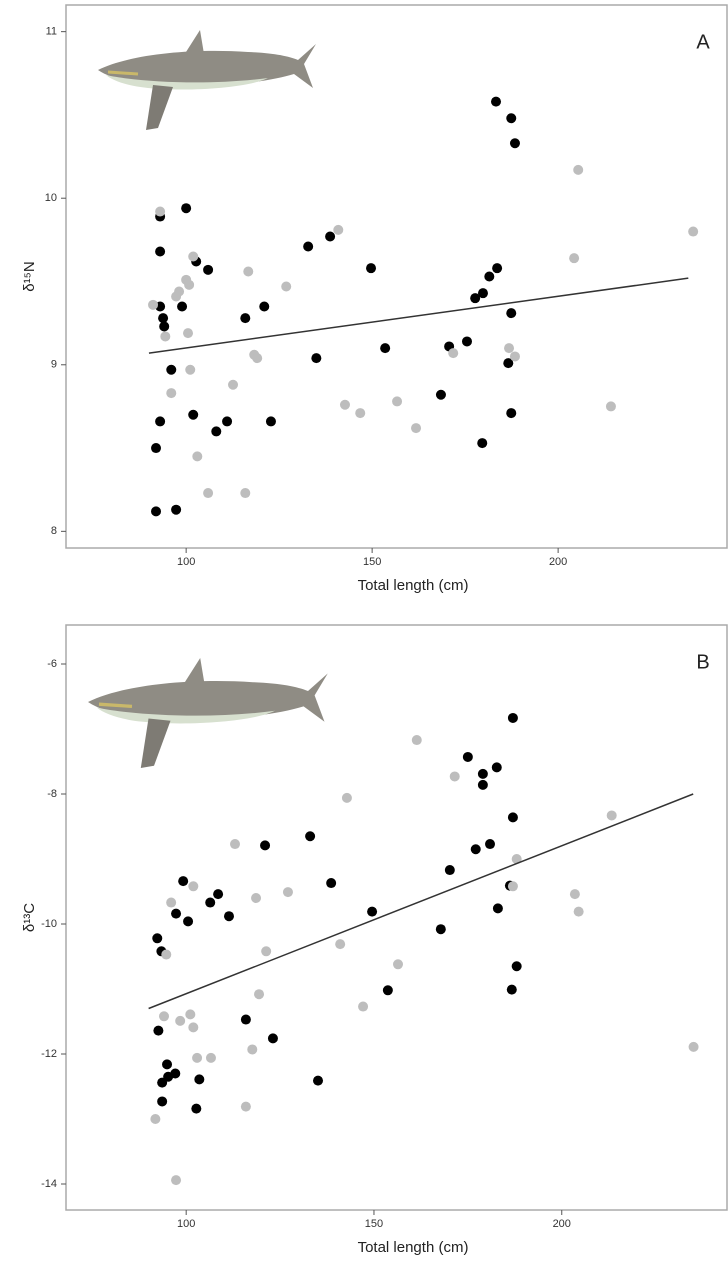 The width and height of the screenshot is (728, 1268). What do you see at coordinates (54, 365) in the screenshot?
I see `y-tick-label: 9` at bounding box center [54, 365].